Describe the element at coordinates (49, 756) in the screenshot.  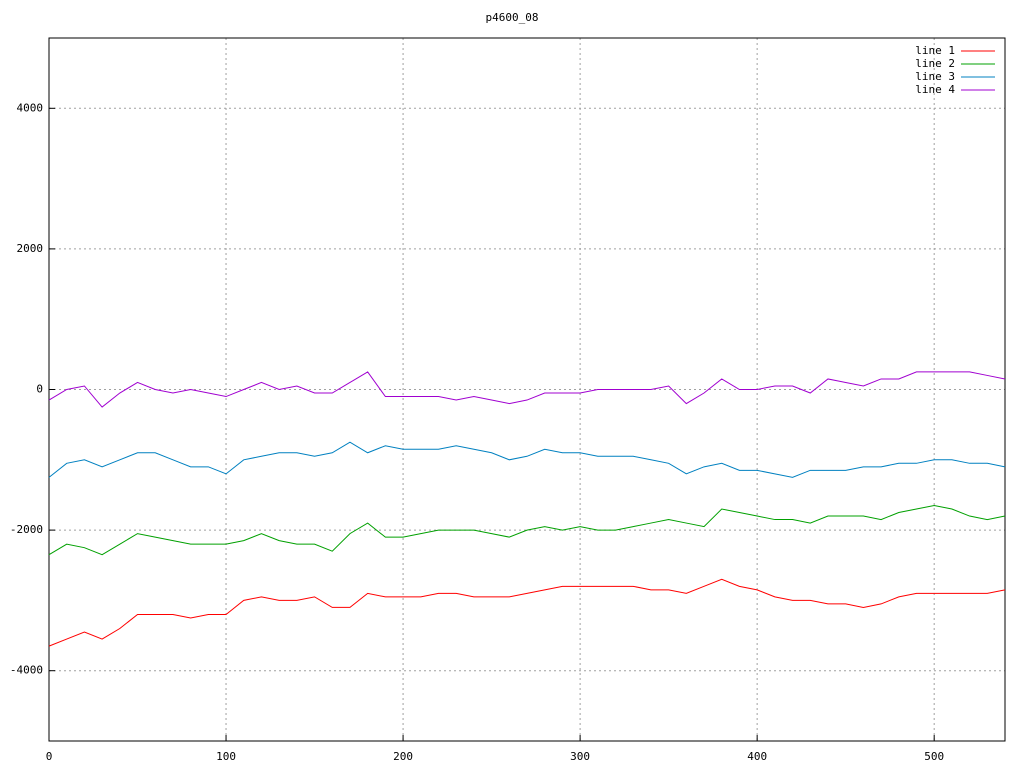
I see `x-tick-label: 0` at that location.